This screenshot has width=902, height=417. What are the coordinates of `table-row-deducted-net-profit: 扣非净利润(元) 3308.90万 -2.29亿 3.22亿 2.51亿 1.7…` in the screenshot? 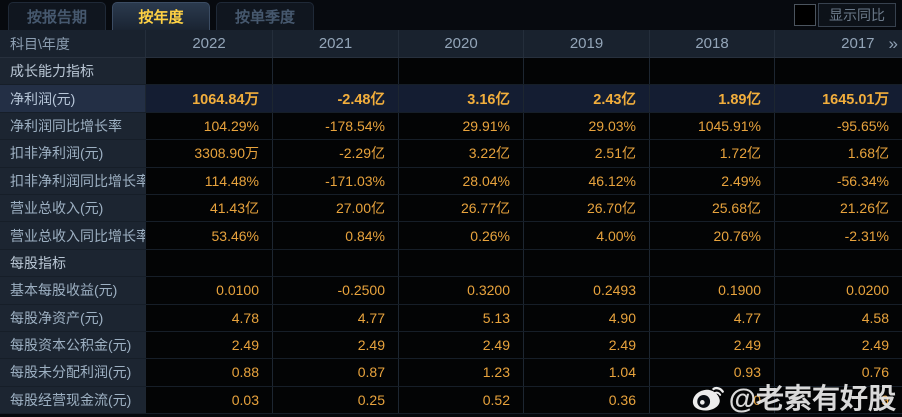 It's located at (451, 154).